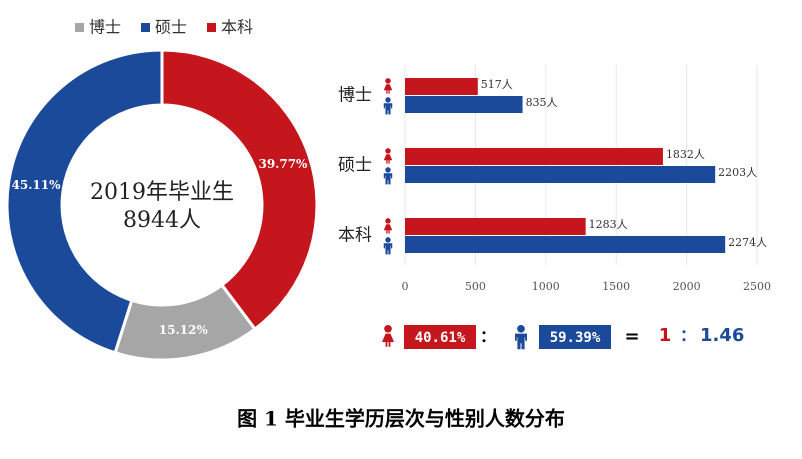  What do you see at coordinates (737, 172) in the screenshot?
I see `data-label: 2203人` at bounding box center [737, 172].